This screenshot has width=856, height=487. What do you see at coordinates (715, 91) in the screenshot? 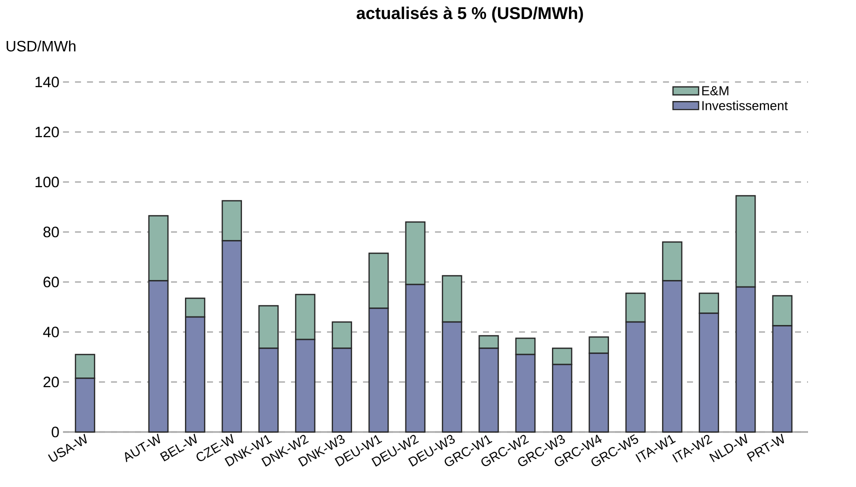
I see `legend-label: E&M` at bounding box center [715, 91].